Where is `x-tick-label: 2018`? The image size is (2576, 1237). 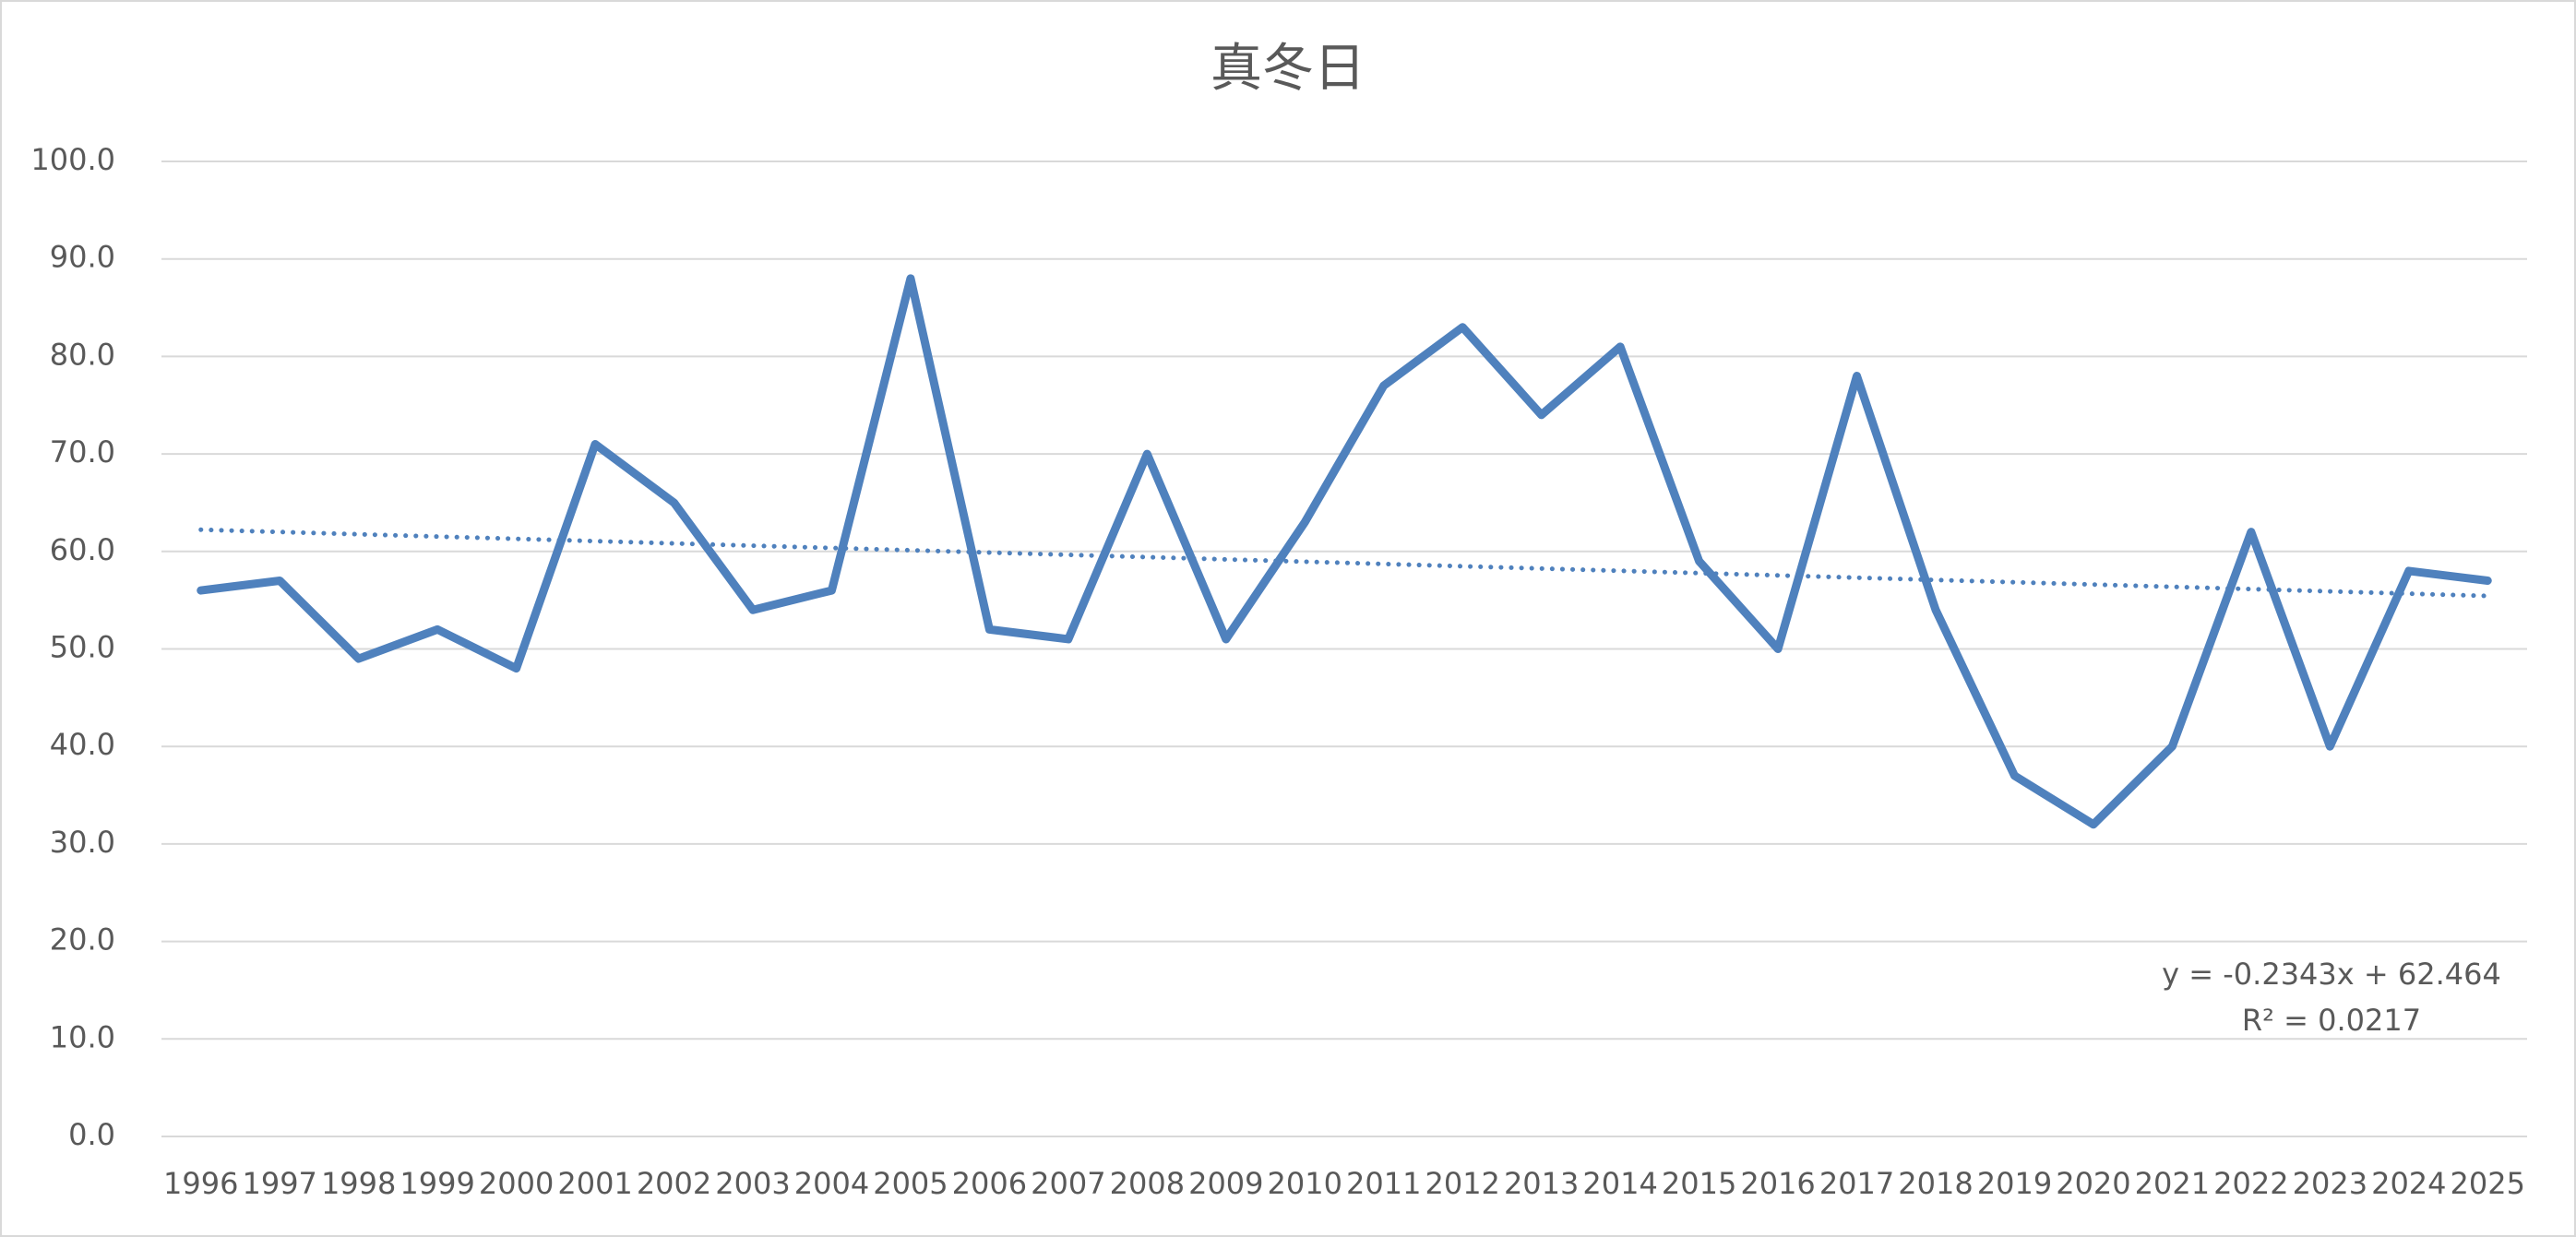 x-tick-label: 2018 is located at coordinates (1935, 1183).